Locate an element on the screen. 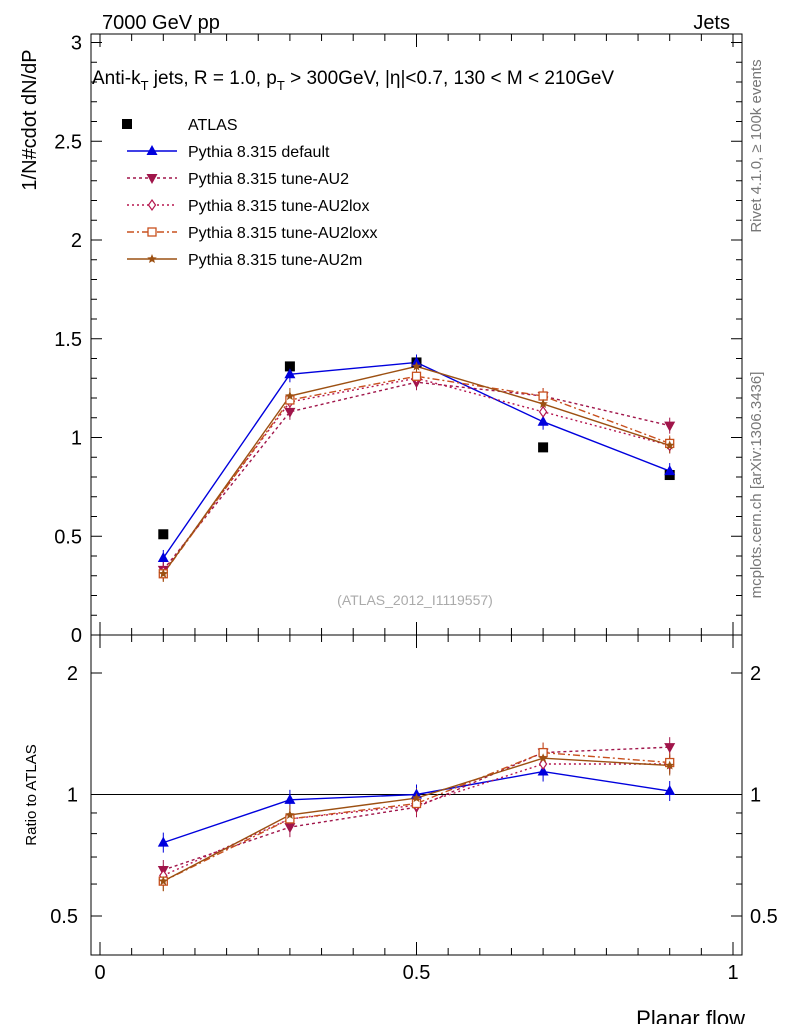 The height and width of the screenshot is (1024, 786). ratio-ytick-label-right: 1 is located at coordinates (755, 796).